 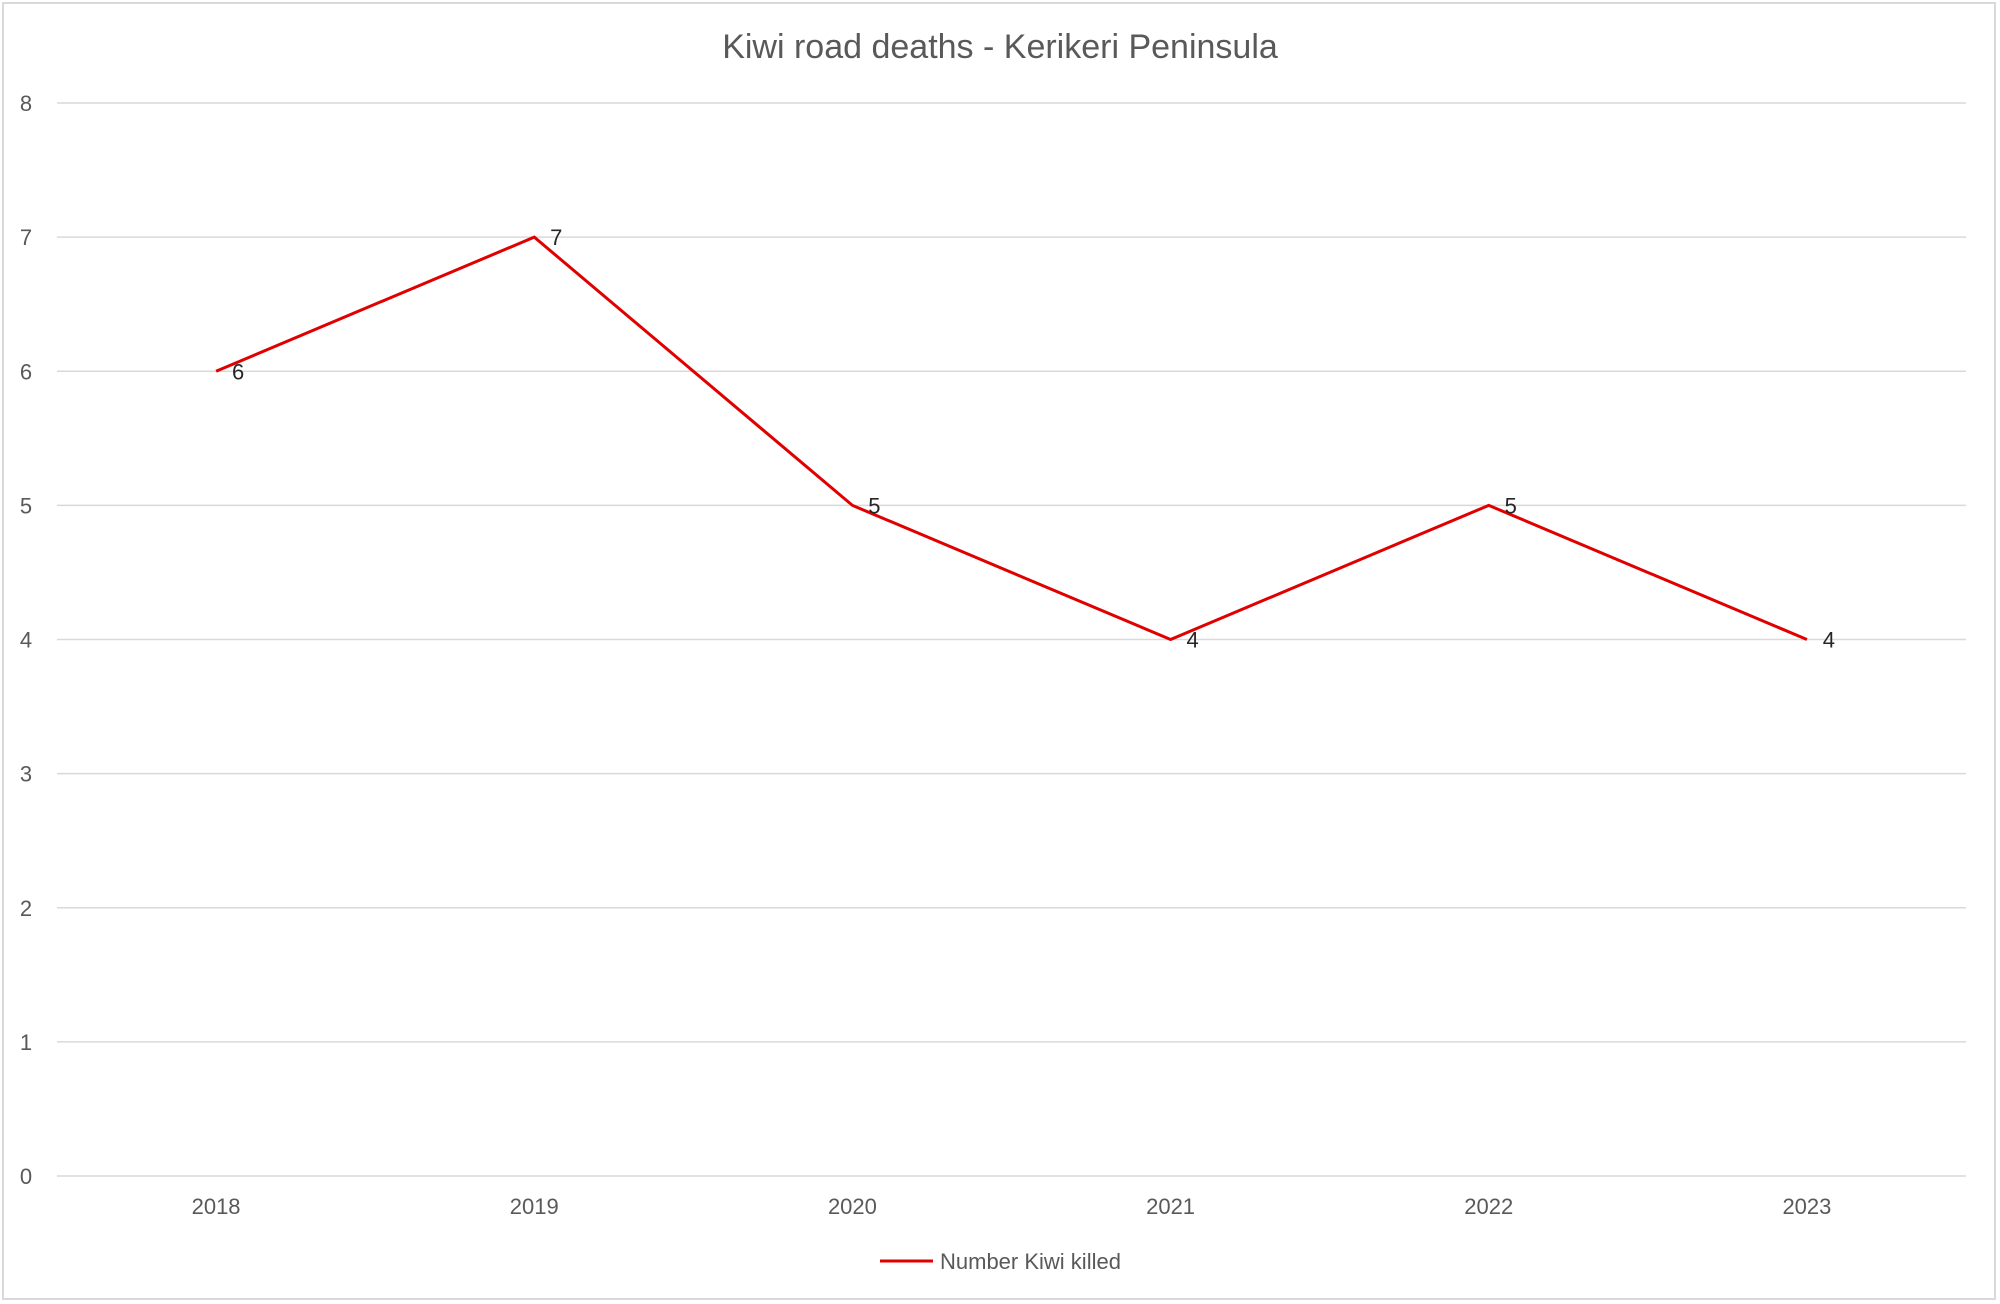 I want to click on y-tick-label-0: 0, so click(x=26, y=1176).